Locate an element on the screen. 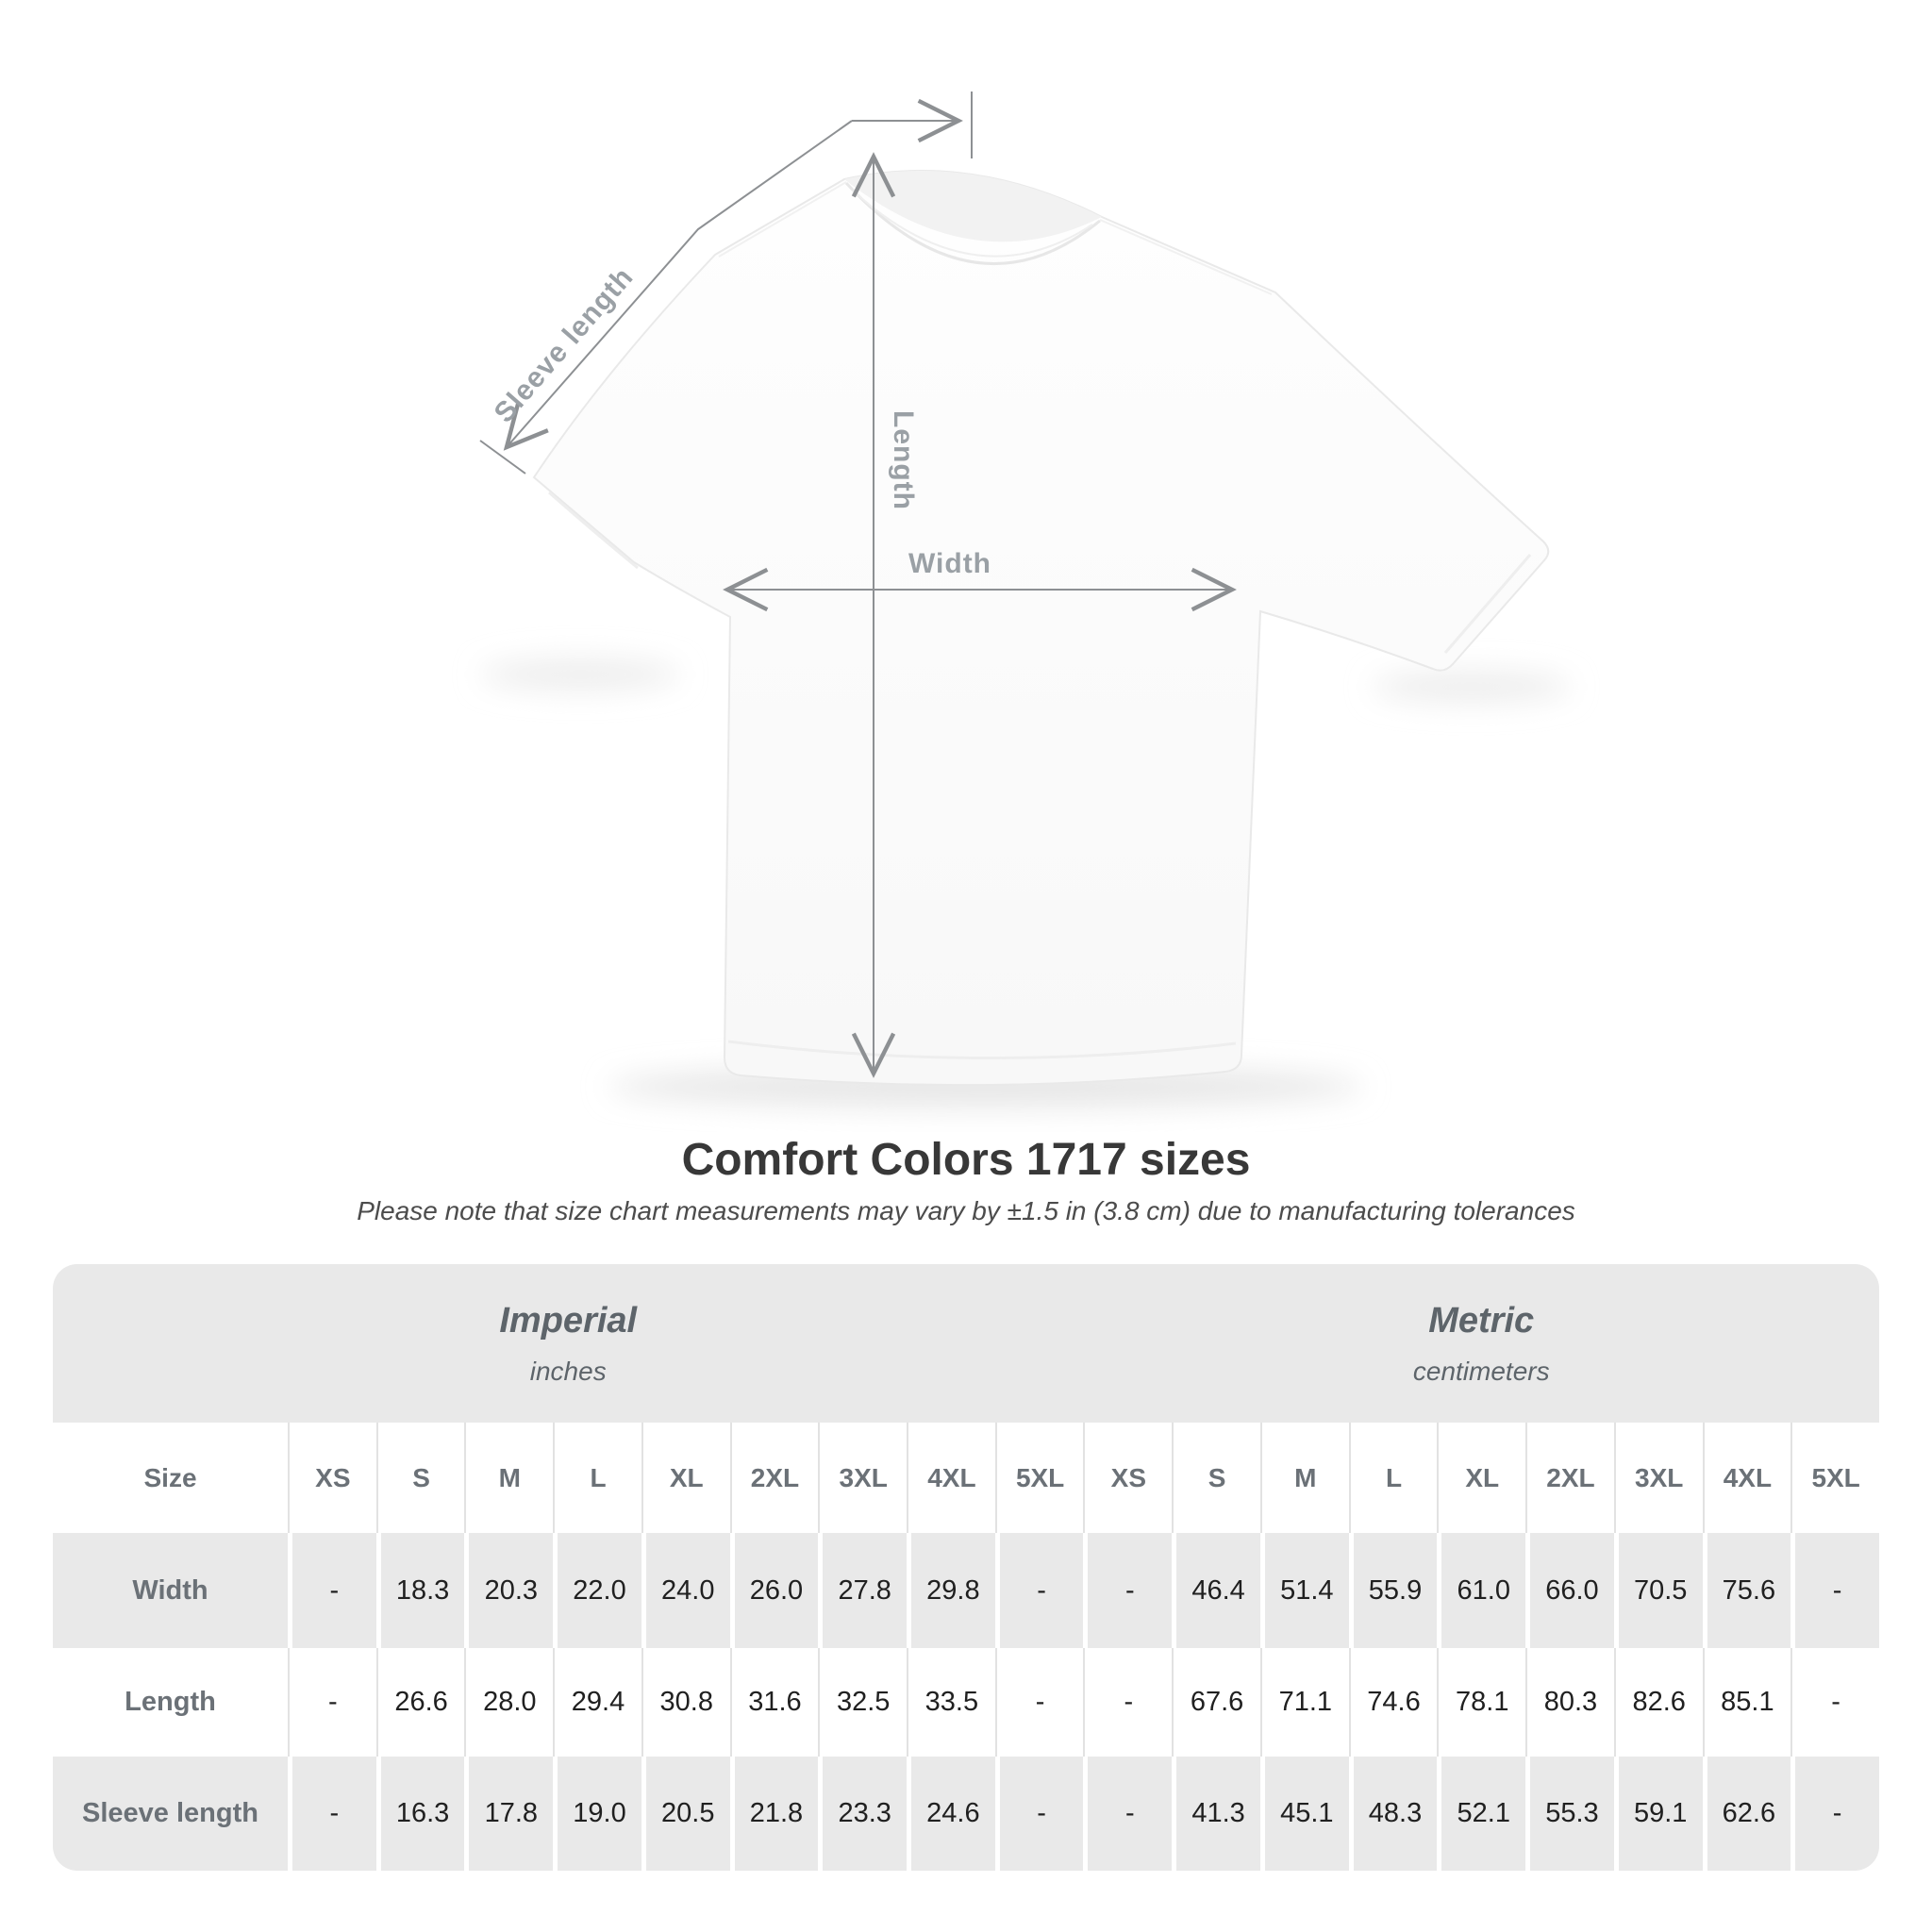 This screenshot has height=1932, width=1932. width-label: Width is located at coordinates (949, 563).